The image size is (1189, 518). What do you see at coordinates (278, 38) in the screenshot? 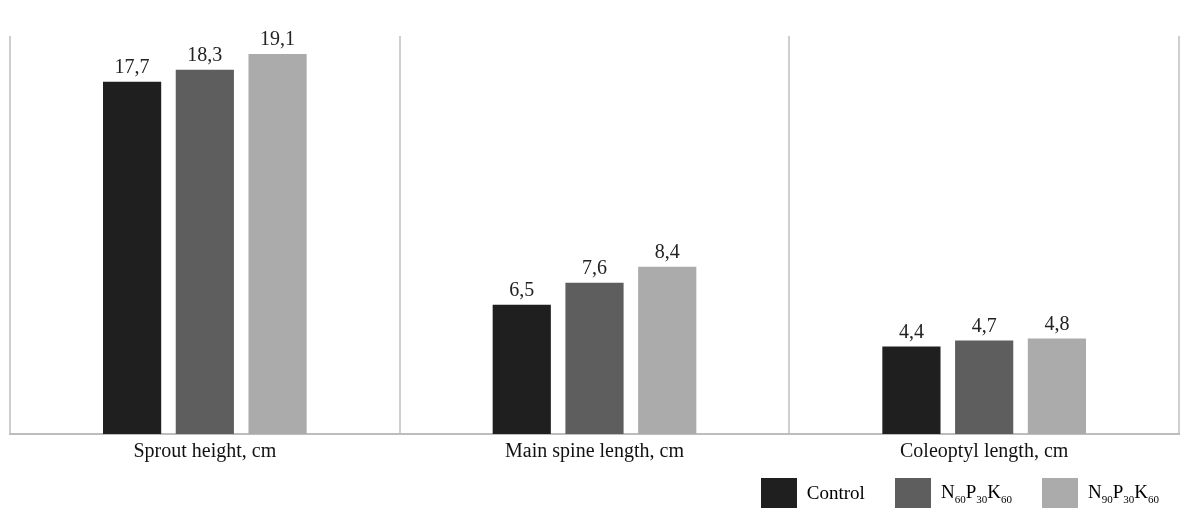
I see `data-label: 19,1` at bounding box center [278, 38].